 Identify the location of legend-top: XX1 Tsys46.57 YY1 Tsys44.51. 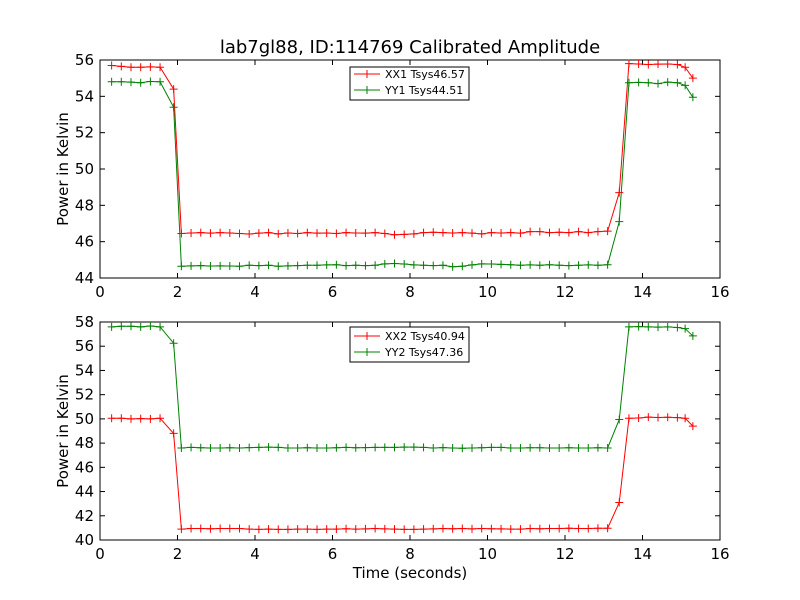
(409, 83).